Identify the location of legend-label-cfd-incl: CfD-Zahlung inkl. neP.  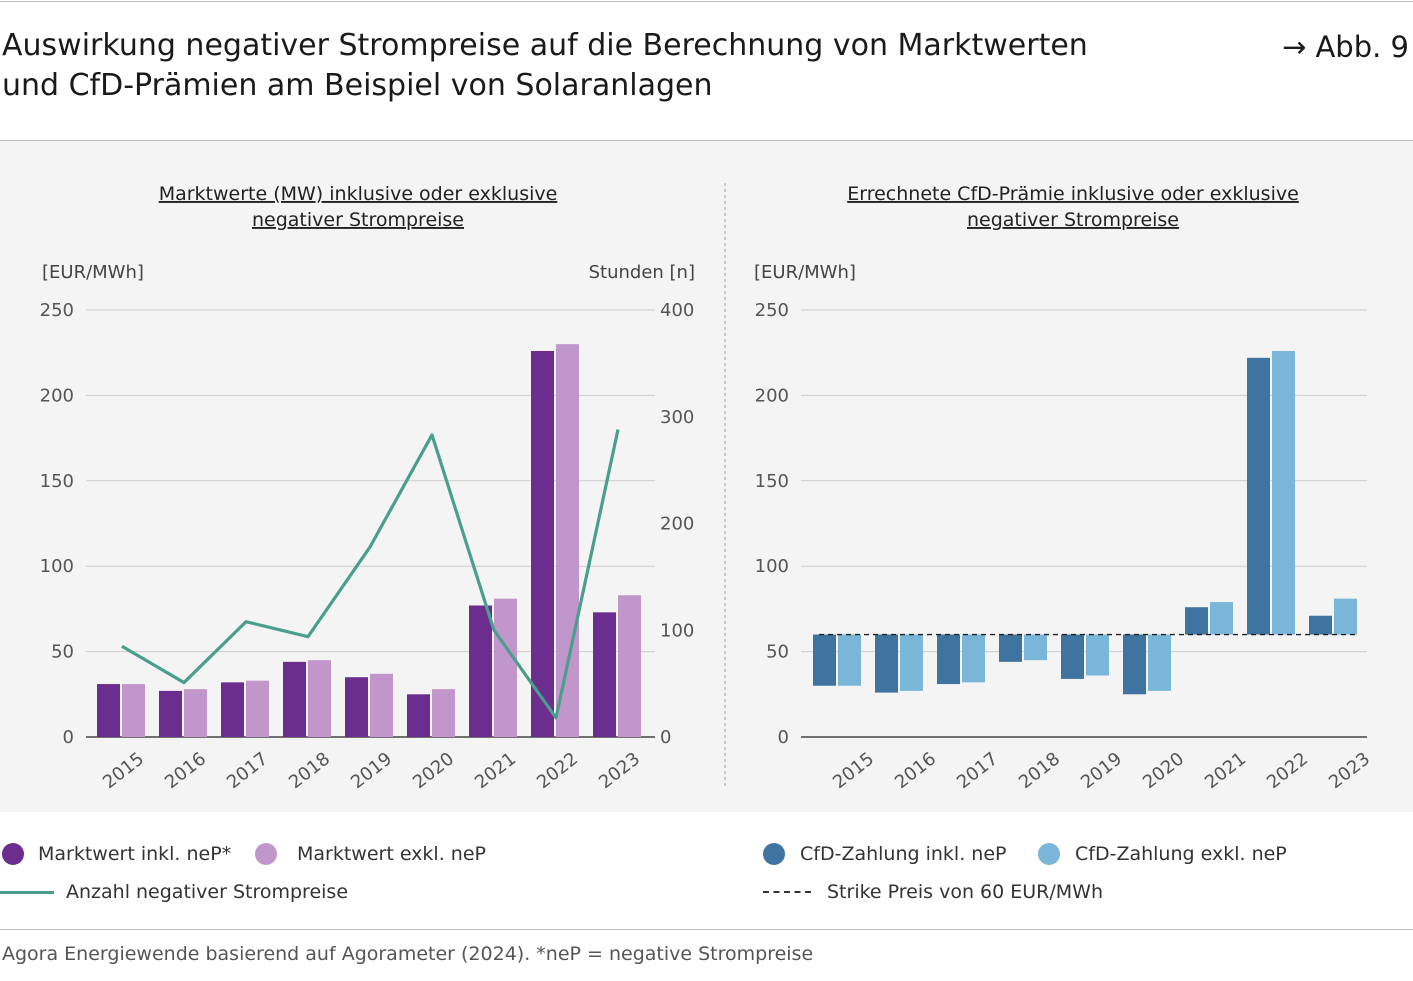
(903, 854).